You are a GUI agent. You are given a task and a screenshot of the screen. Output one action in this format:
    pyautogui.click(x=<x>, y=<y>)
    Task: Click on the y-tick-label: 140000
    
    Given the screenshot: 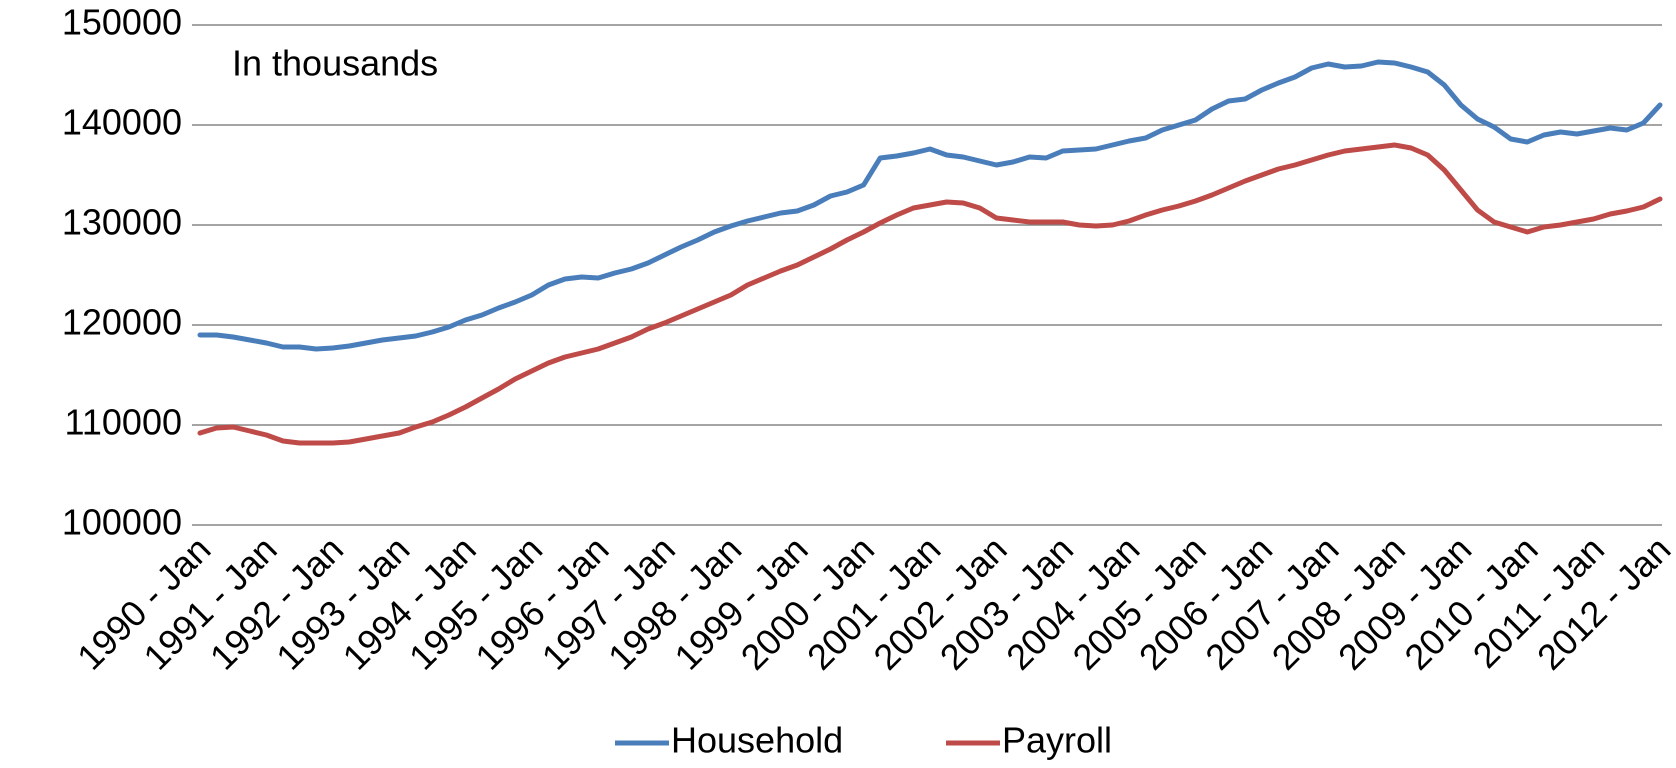 What is the action you would take?
    pyautogui.click(x=122, y=122)
    